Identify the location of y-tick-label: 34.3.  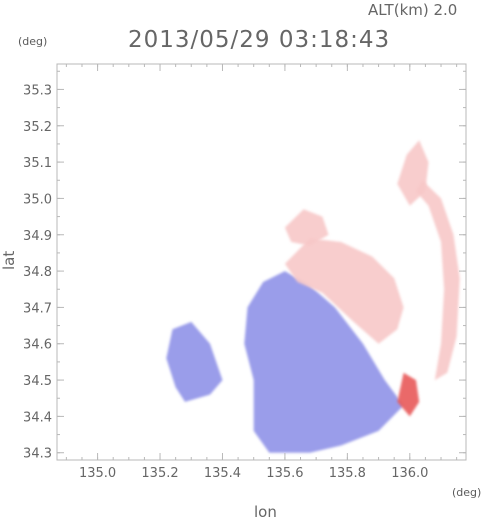
(37, 454).